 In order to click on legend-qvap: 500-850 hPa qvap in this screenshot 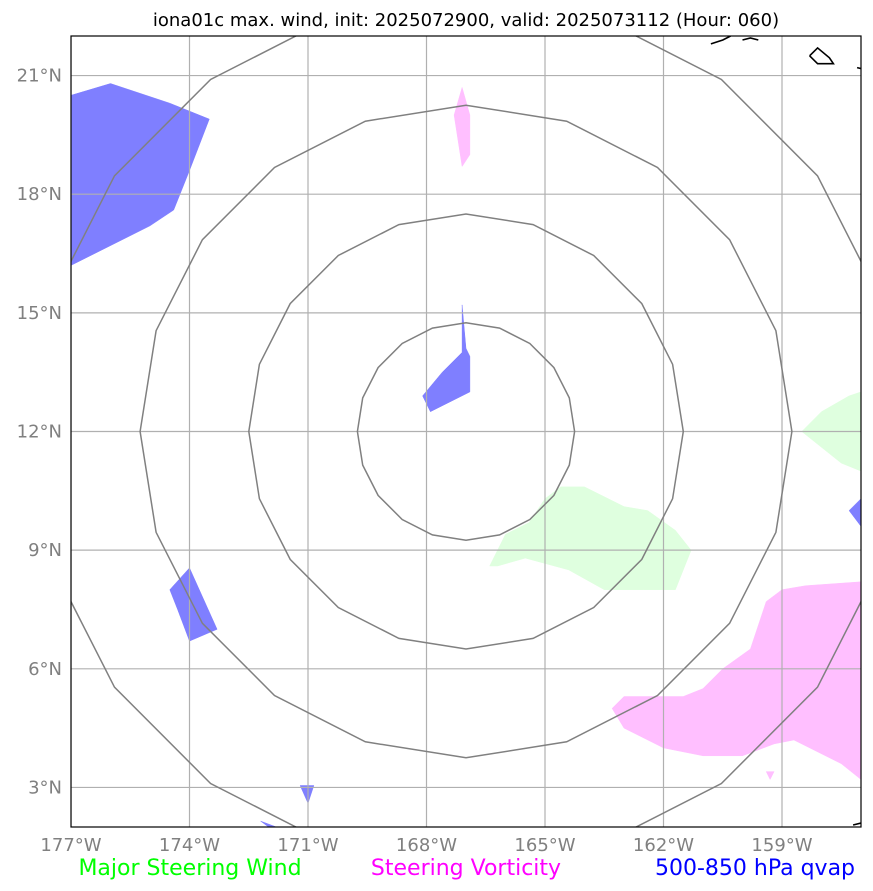, I will do `click(755, 868)`.